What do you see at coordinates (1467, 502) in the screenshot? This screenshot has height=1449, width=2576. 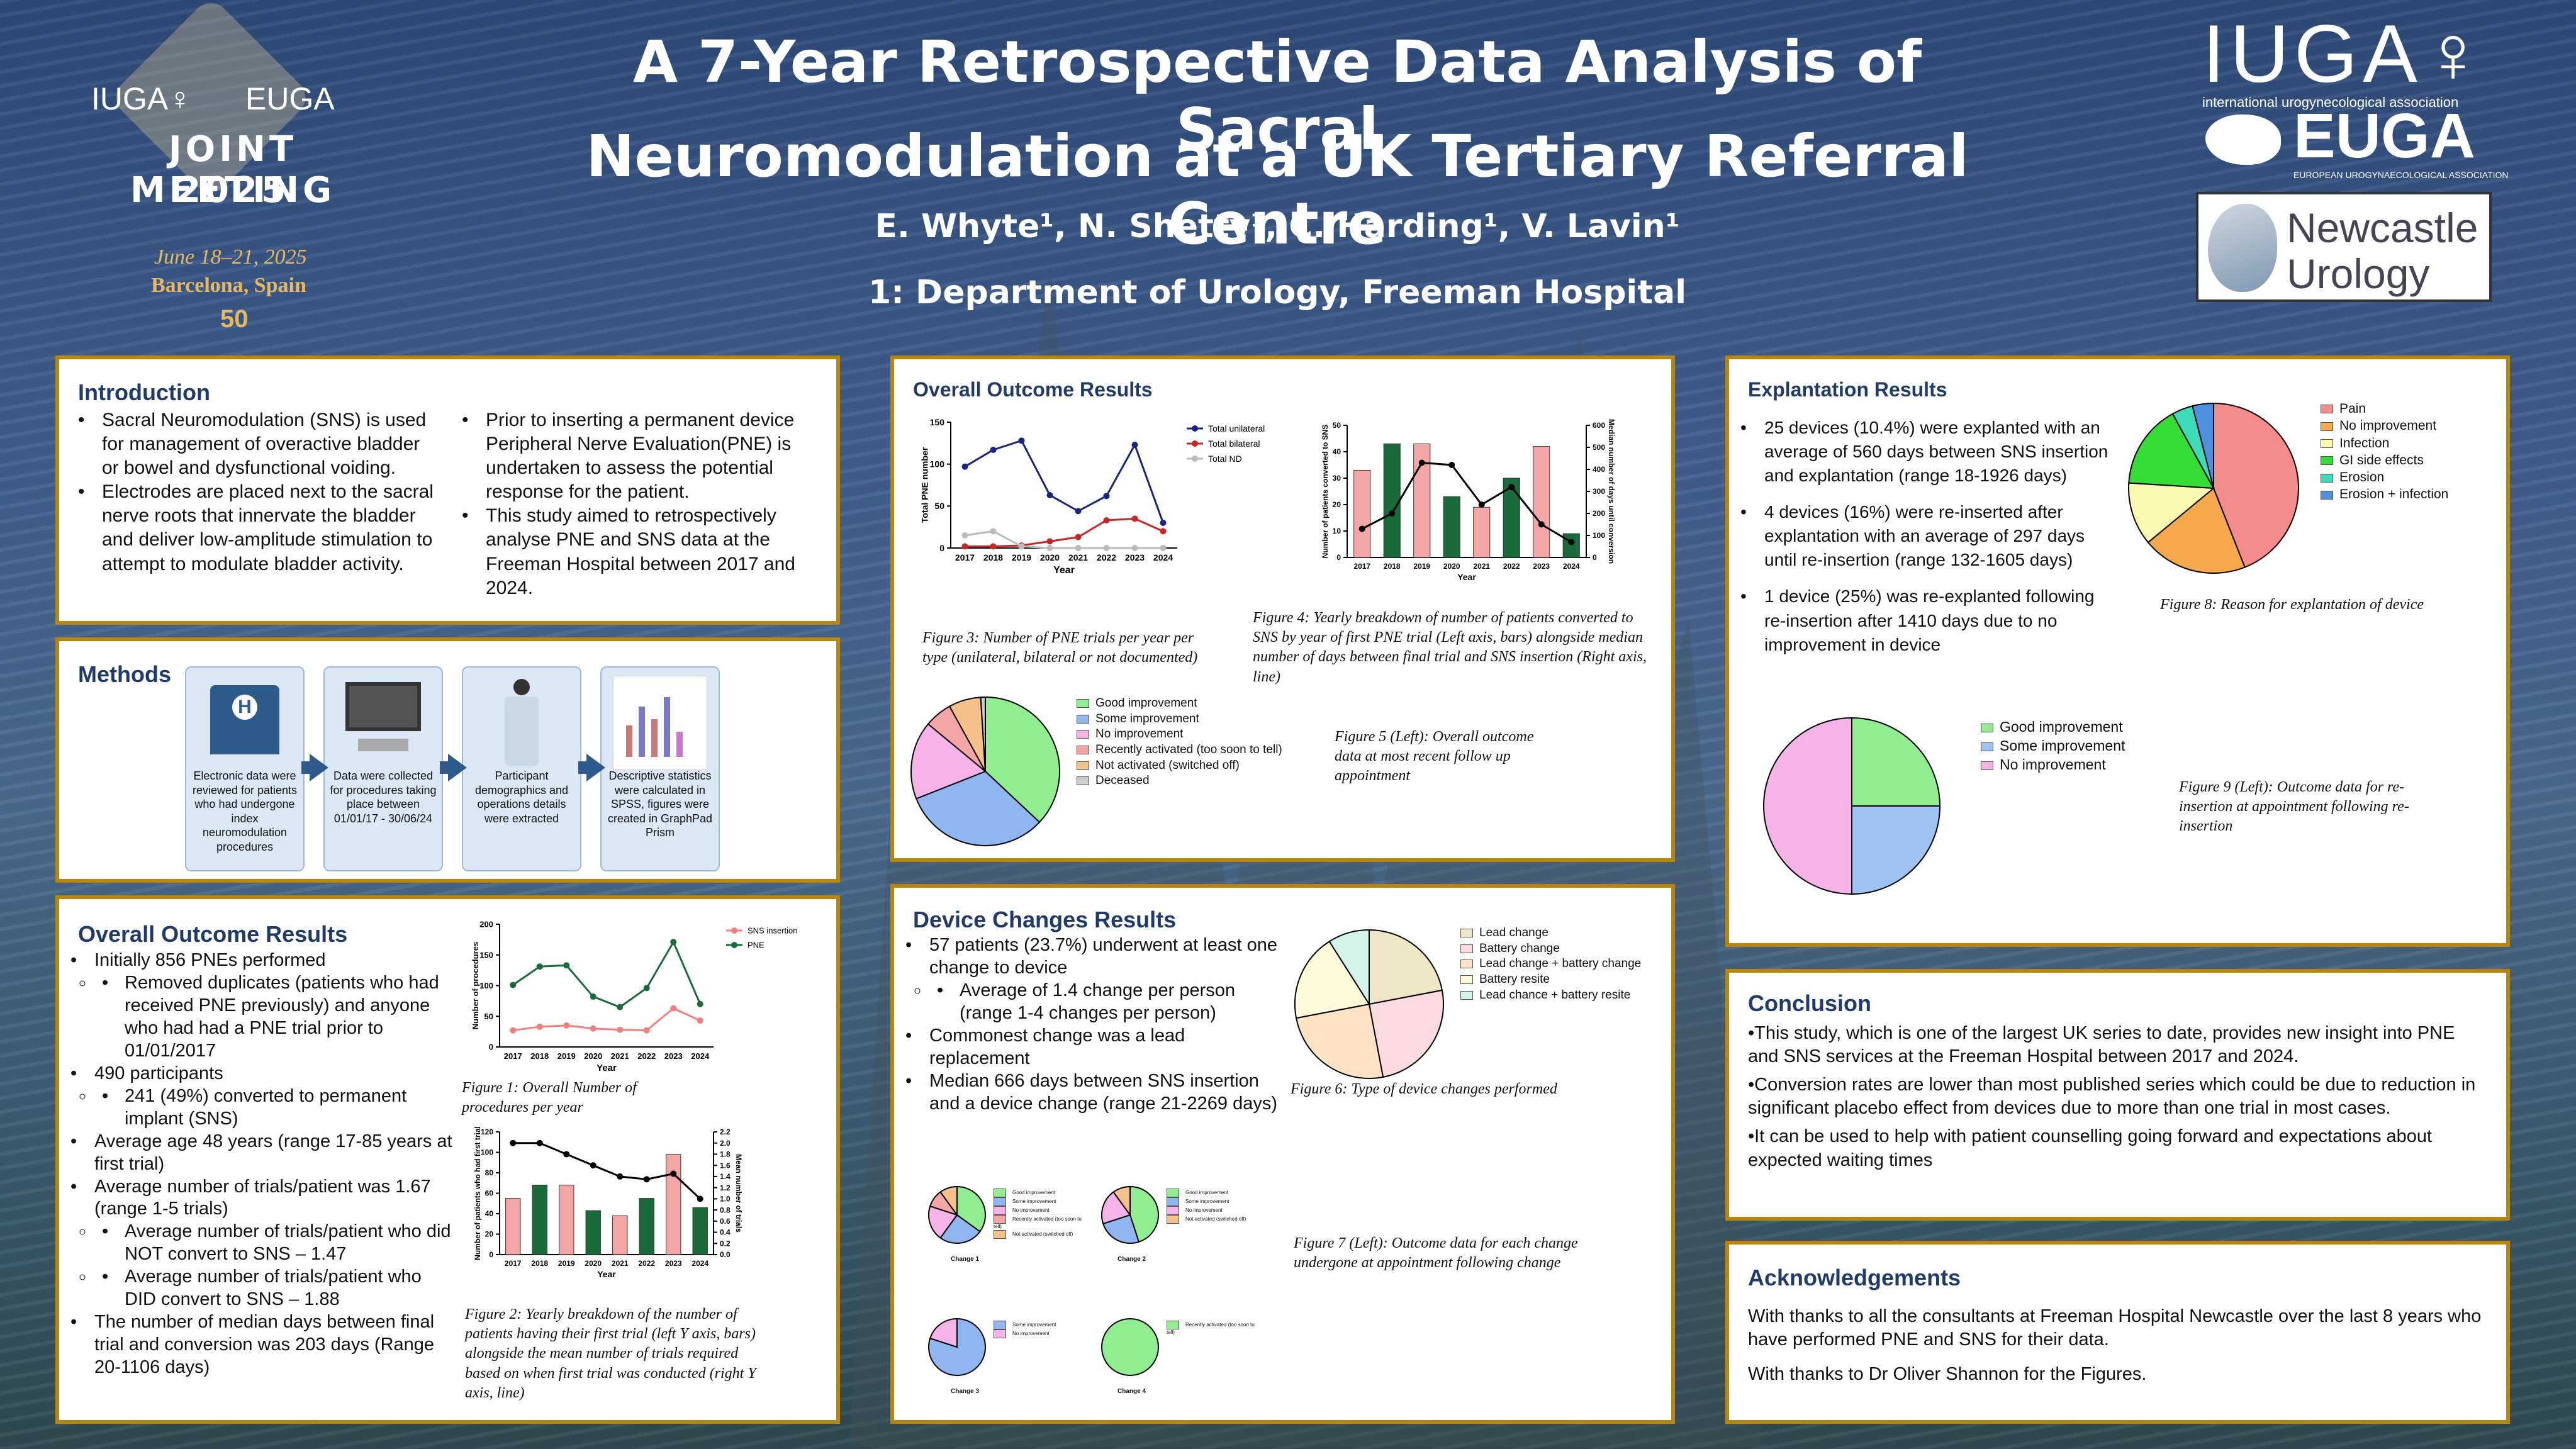 I see `mean-line` at bounding box center [1467, 502].